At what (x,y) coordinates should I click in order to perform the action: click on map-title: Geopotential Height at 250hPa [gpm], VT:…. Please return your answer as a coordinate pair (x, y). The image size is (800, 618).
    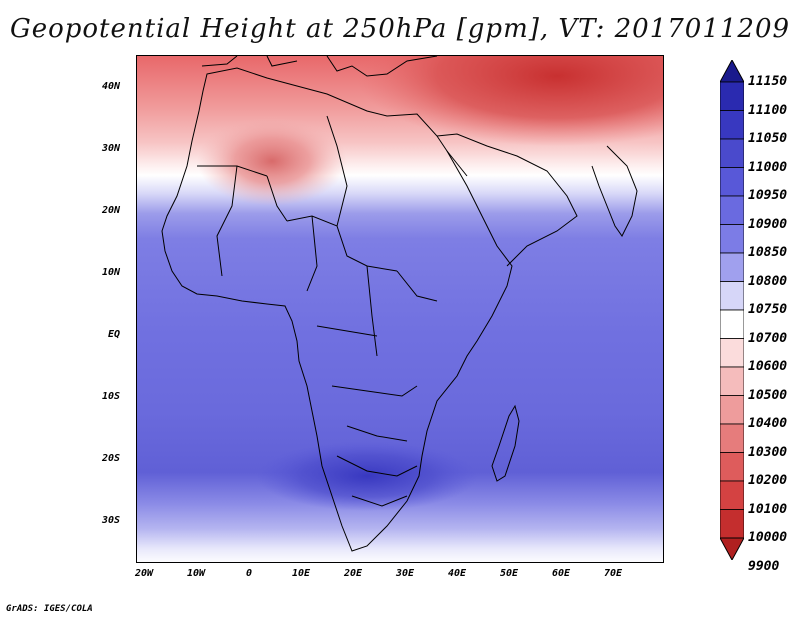
    Looking at the image, I should click on (400, 29).